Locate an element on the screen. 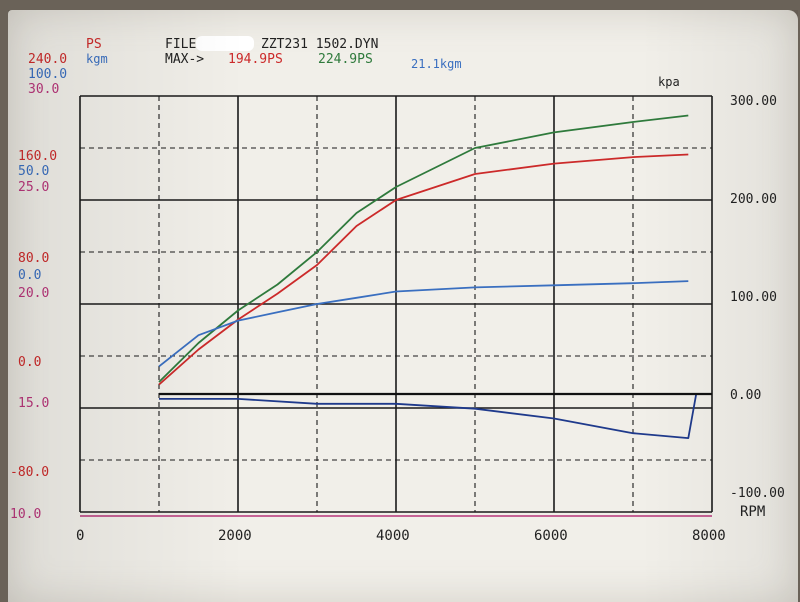 The height and width of the screenshot is (602, 800). left-tick-blue-50: 50.0 is located at coordinates (33, 171).